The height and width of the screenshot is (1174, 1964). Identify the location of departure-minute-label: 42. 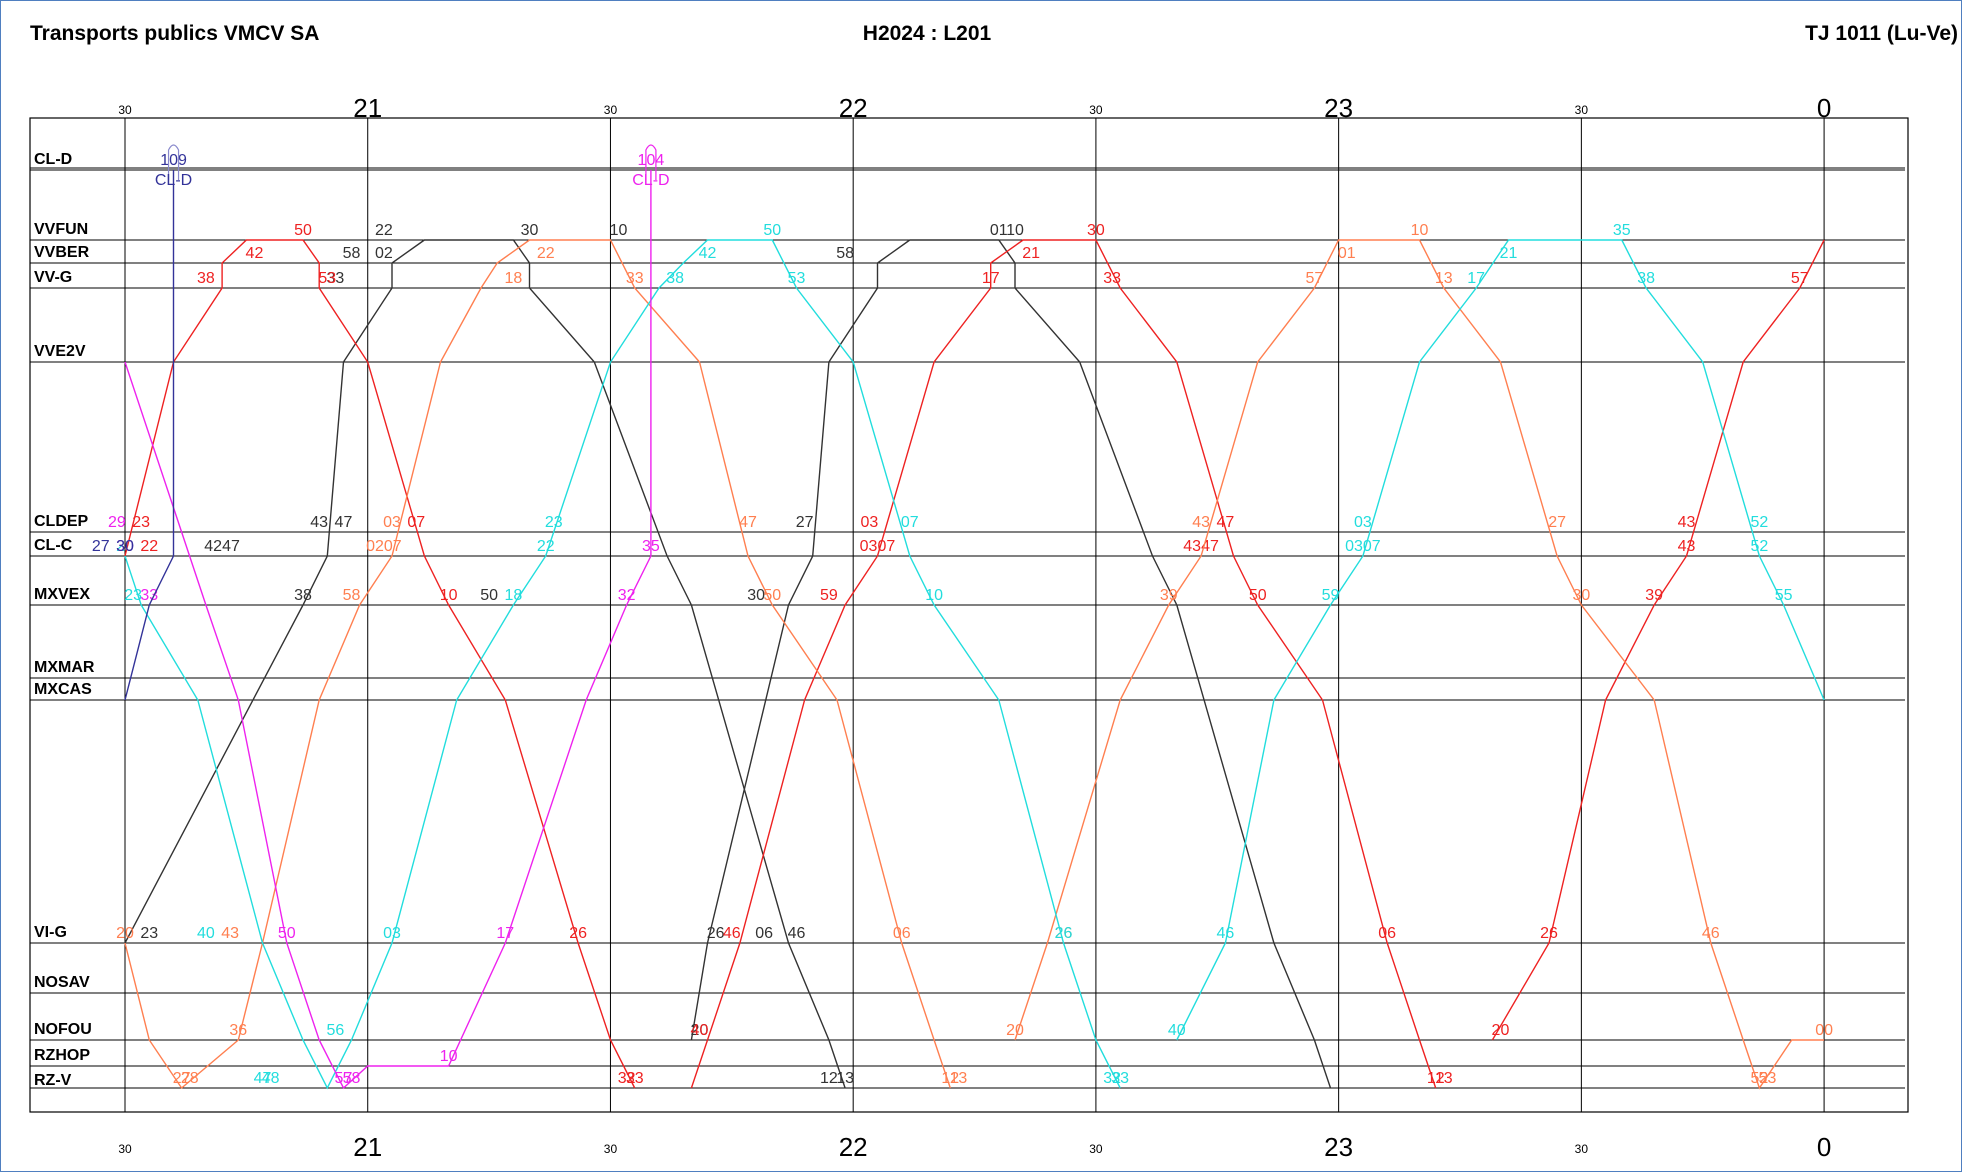
(255, 253).